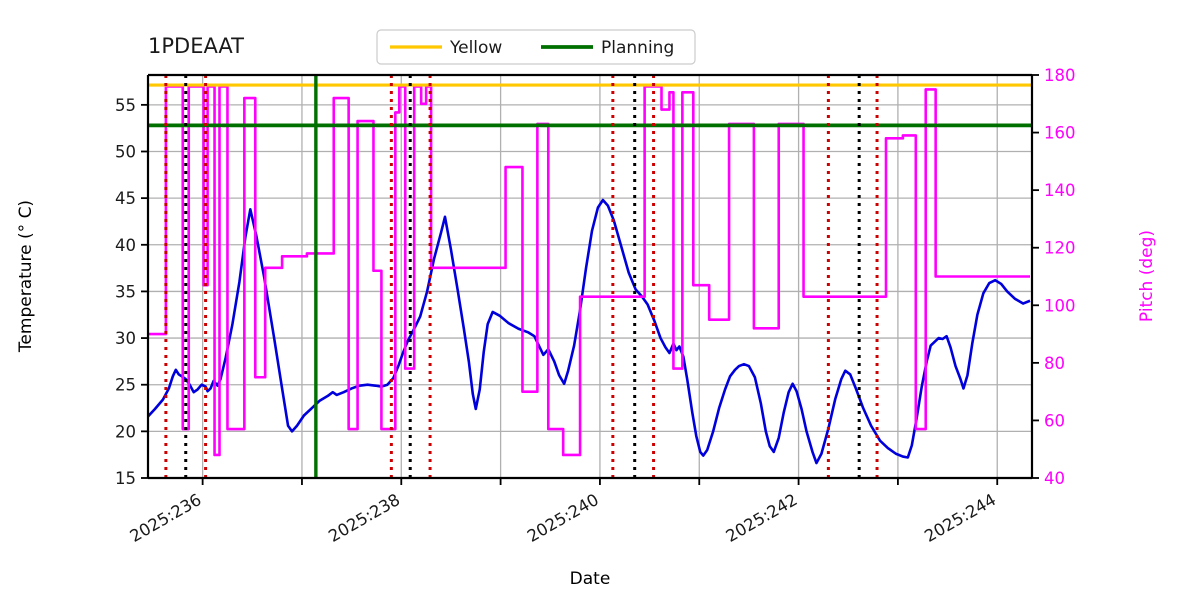 The image size is (1200, 600). Describe the element at coordinates (1060, 133) in the screenshot. I see `y-tick-label-right: 160` at that location.